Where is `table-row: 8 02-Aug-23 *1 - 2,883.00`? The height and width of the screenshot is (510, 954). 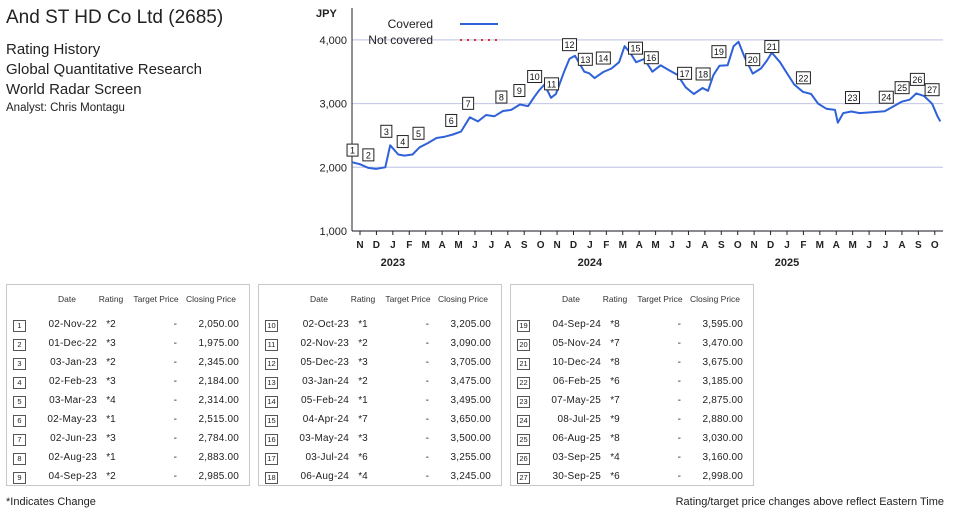
table-row: 8 02-Aug-23 *1 - 2,883.00 is located at coordinates (128, 459).